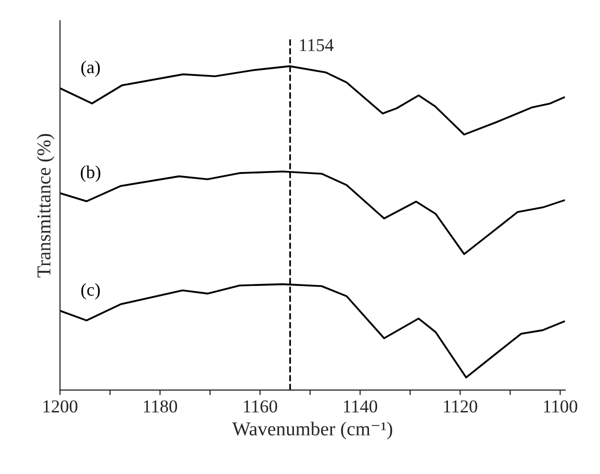 Image resolution: width=600 pixels, height=474 pixels. I want to click on x-tick-label: 1200, so click(61, 406).